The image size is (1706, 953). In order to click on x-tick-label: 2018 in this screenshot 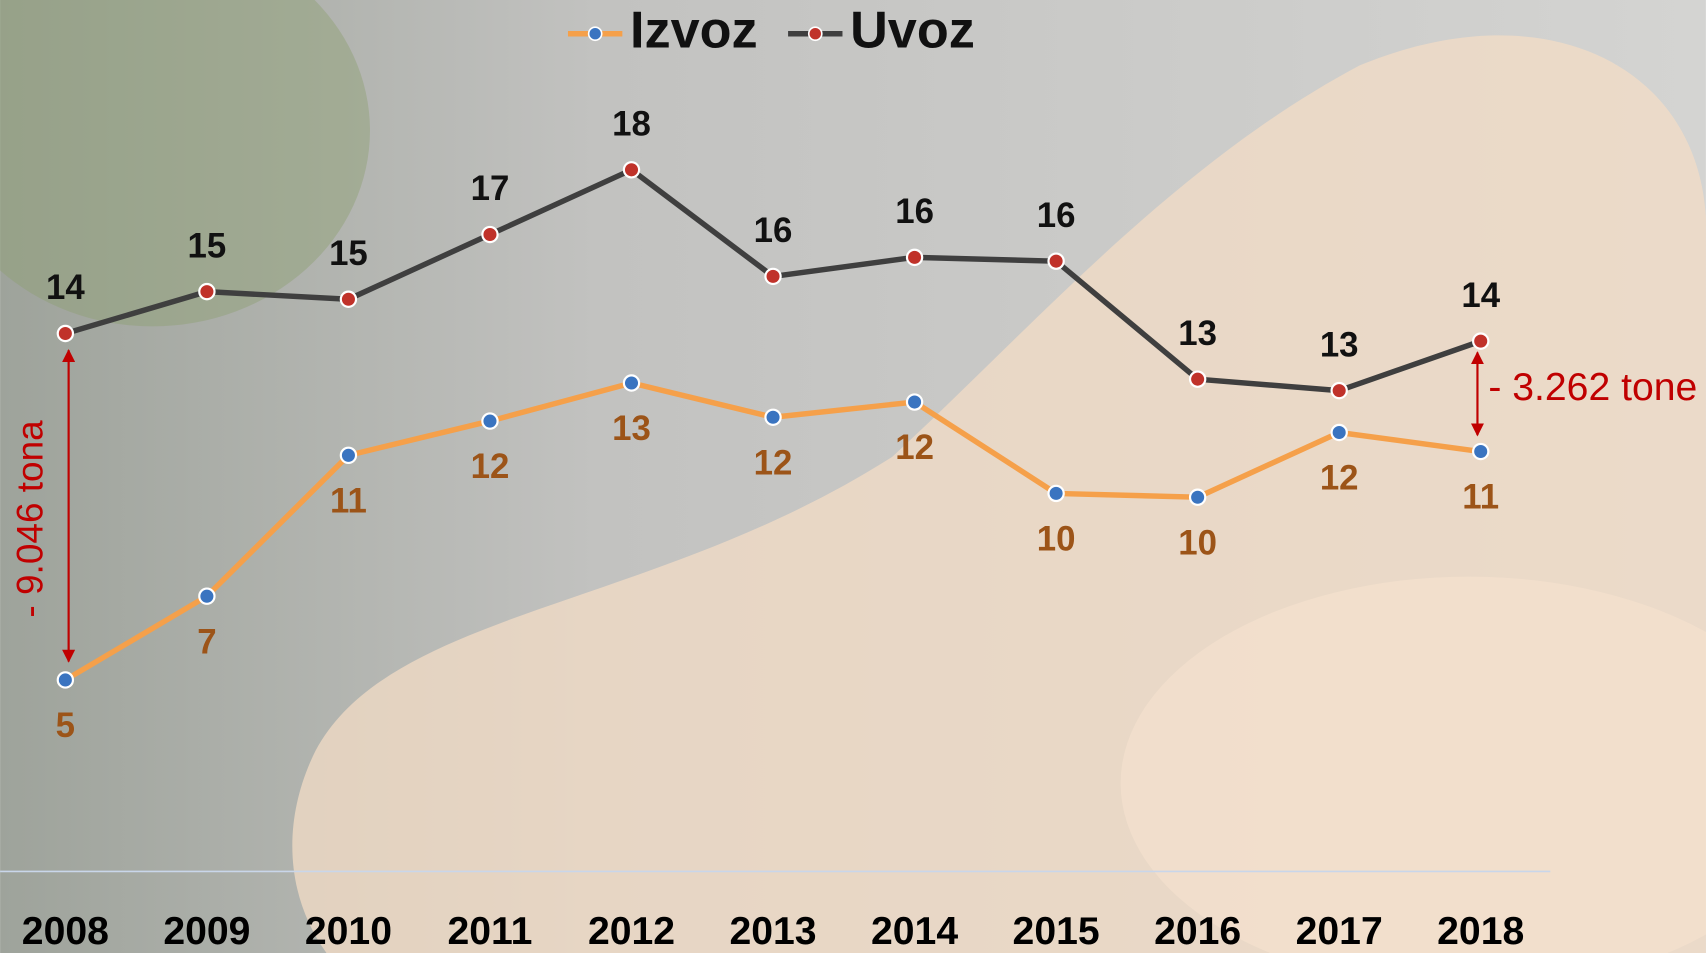, I will do `click(1480, 931)`.